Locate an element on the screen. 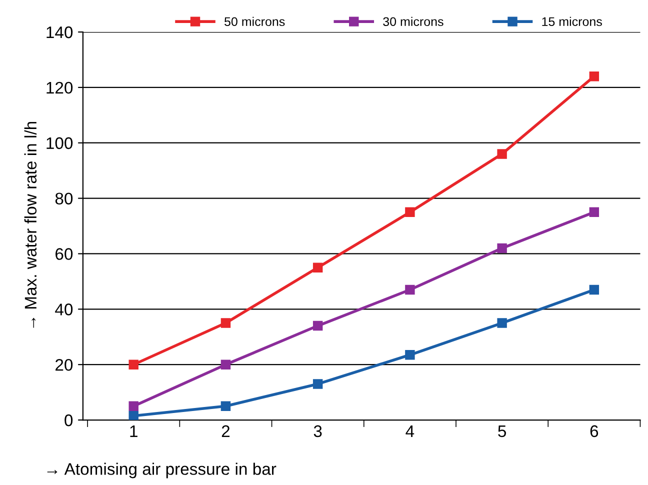 Image resolution: width=648 pixels, height=485 pixels. x-tick-label: 3 is located at coordinates (318, 431).